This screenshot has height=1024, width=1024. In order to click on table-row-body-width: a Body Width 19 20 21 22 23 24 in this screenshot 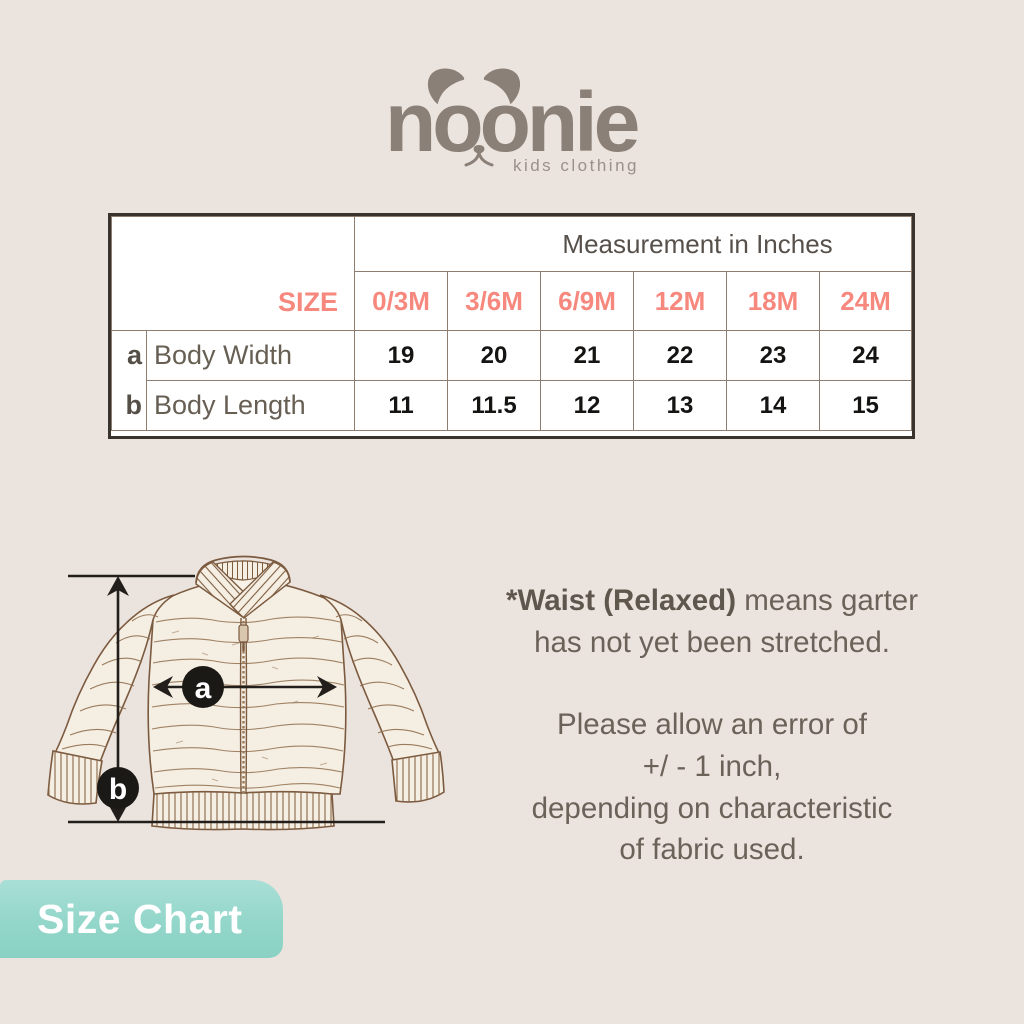, I will do `click(512, 355)`.